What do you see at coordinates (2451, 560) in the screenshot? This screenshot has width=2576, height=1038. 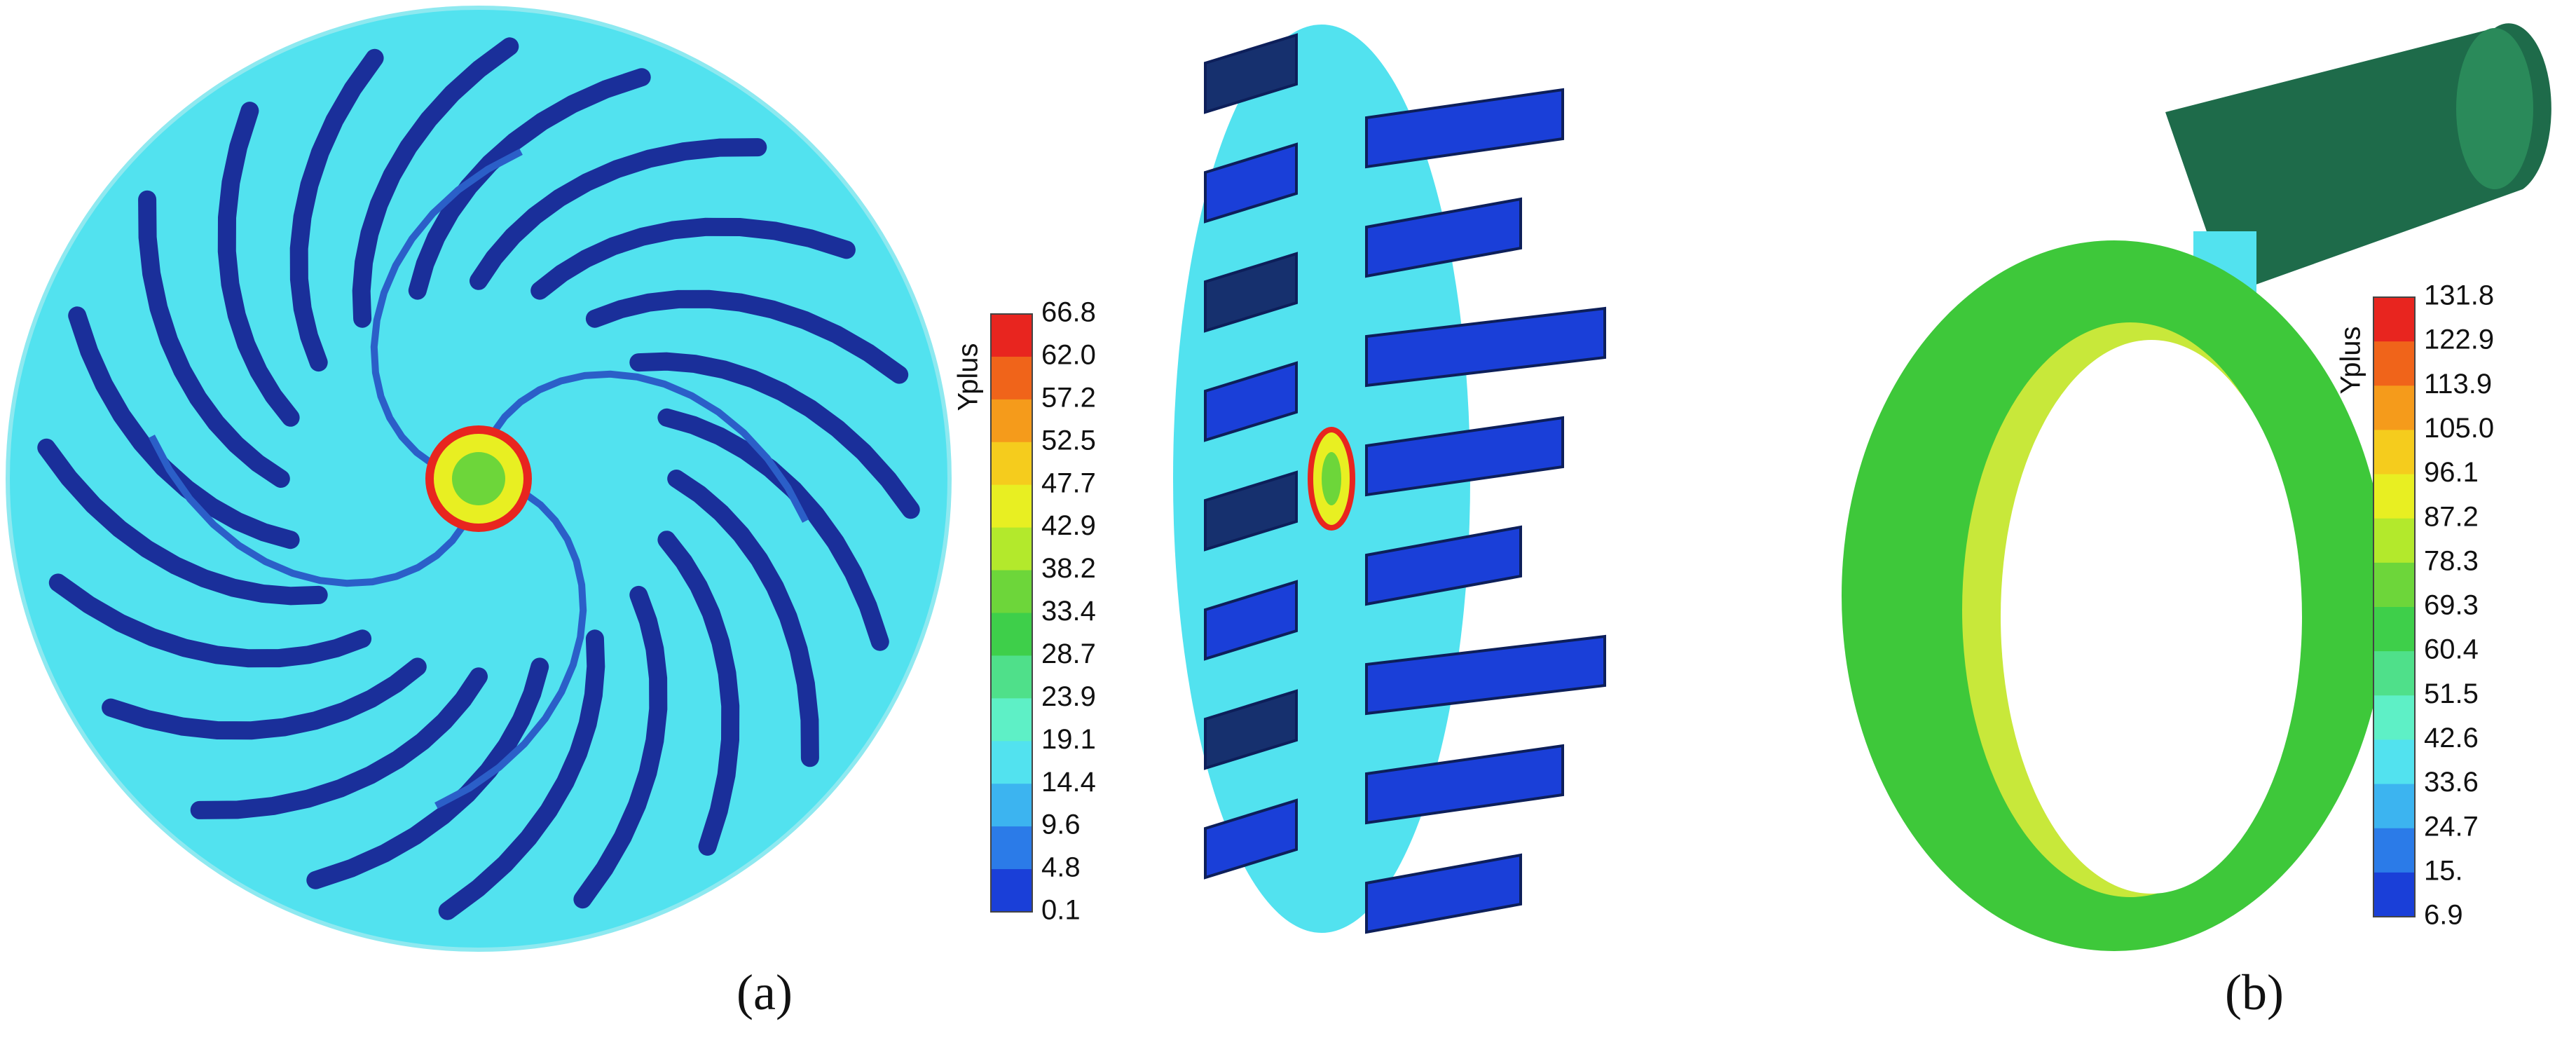 I see `colorbar-label: 78.3` at bounding box center [2451, 560].